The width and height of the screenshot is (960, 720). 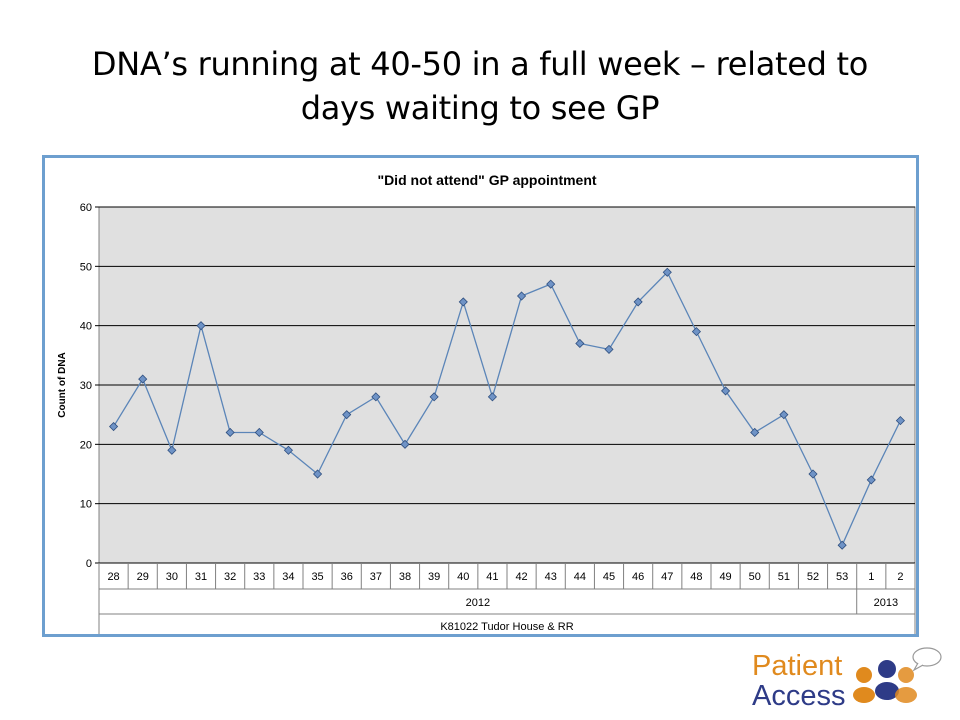 What do you see at coordinates (842, 577) in the screenshot?
I see `x-tick-label: 53` at bounding box center [842, 577].